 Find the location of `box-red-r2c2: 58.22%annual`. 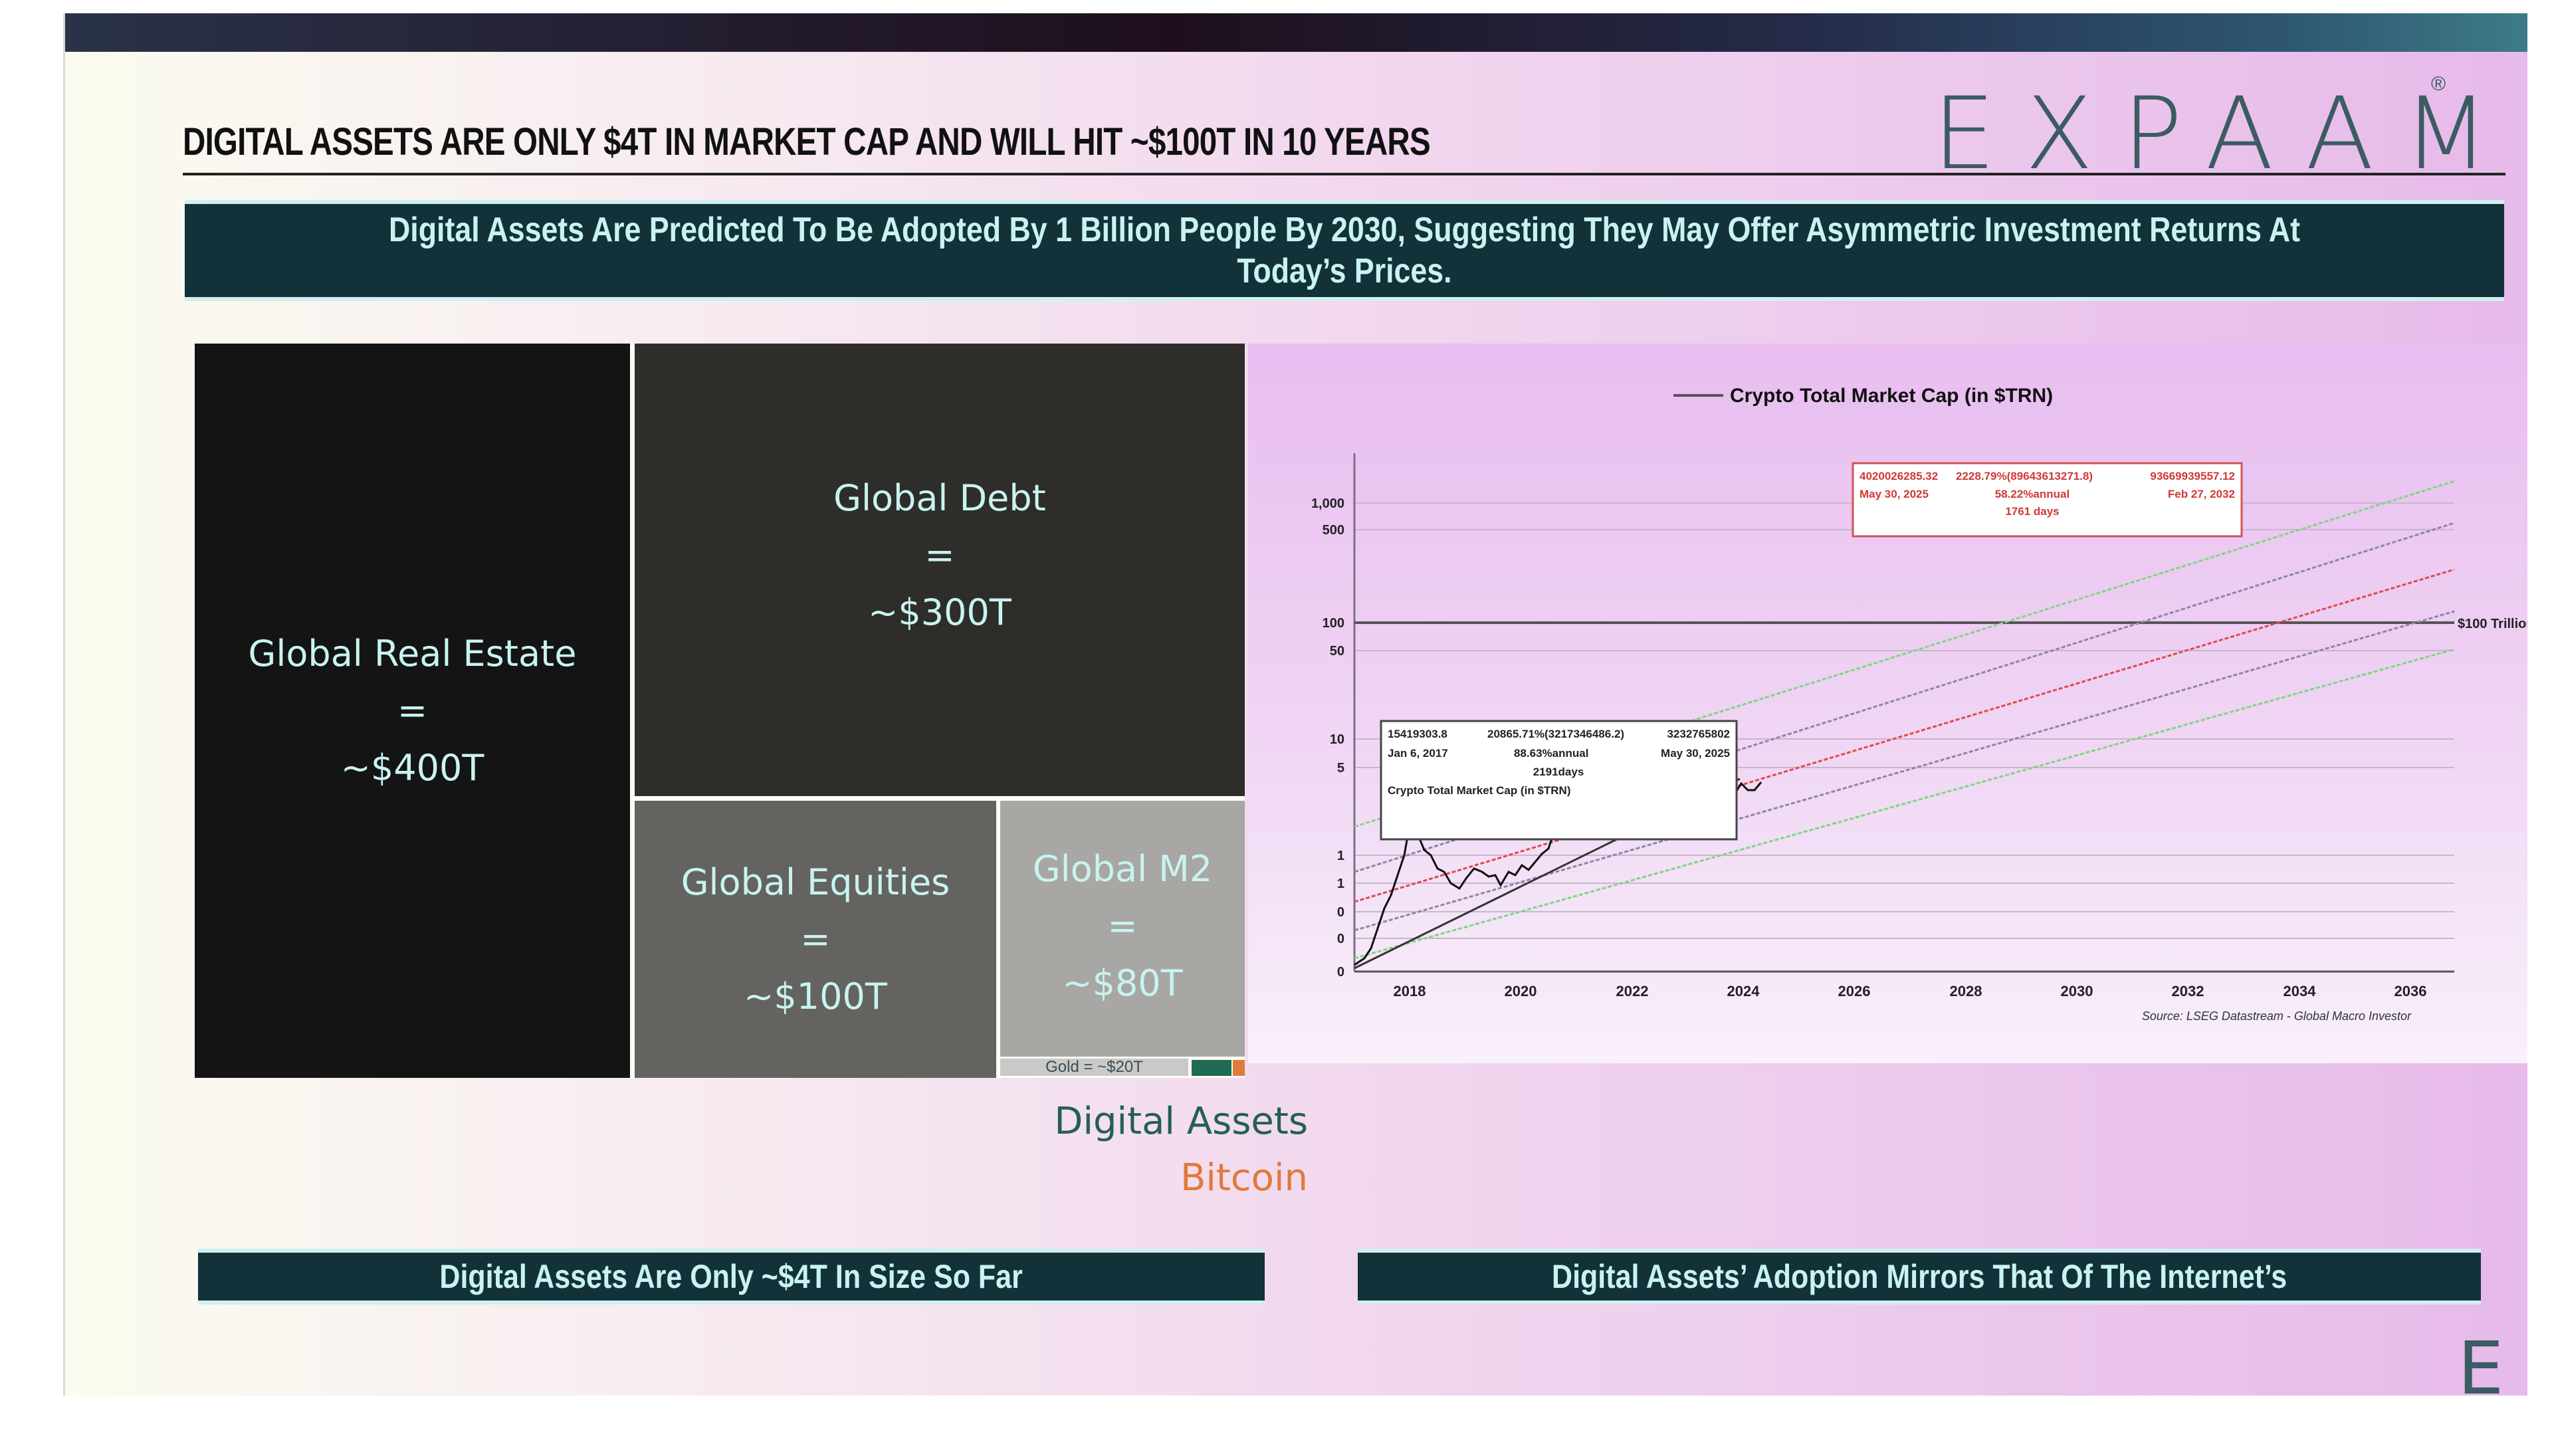

box-red-r2c2: 58.22%annual is located at coordinates (2032, 494).